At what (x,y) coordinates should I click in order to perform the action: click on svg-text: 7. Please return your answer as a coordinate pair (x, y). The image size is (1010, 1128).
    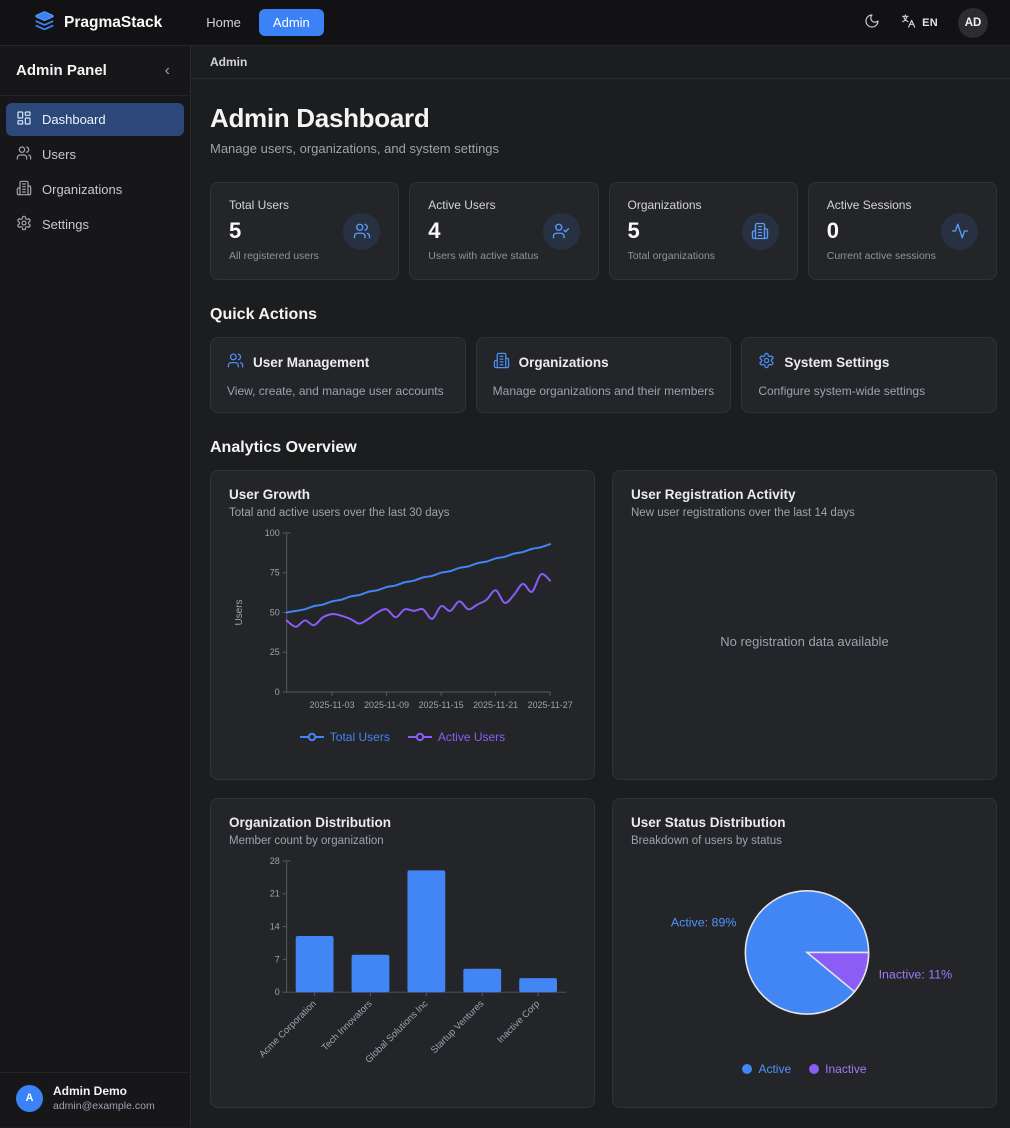
    Looking at the image, I should click on (277, 959).